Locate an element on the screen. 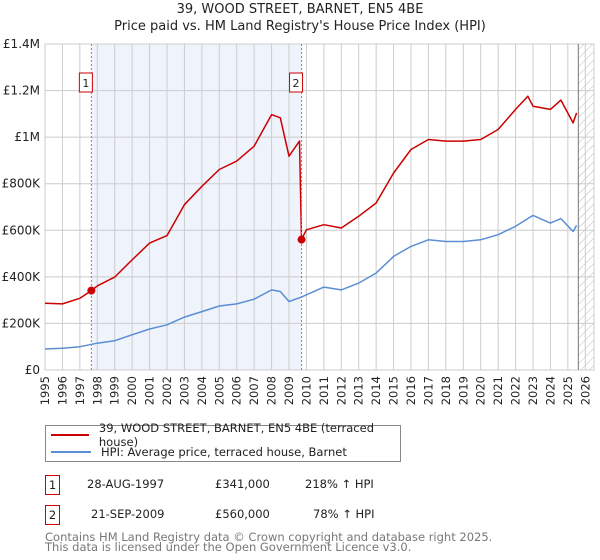 This screenshot has height=560, width=600. y-tick-label: £1M is located at coordinates (27, 137).